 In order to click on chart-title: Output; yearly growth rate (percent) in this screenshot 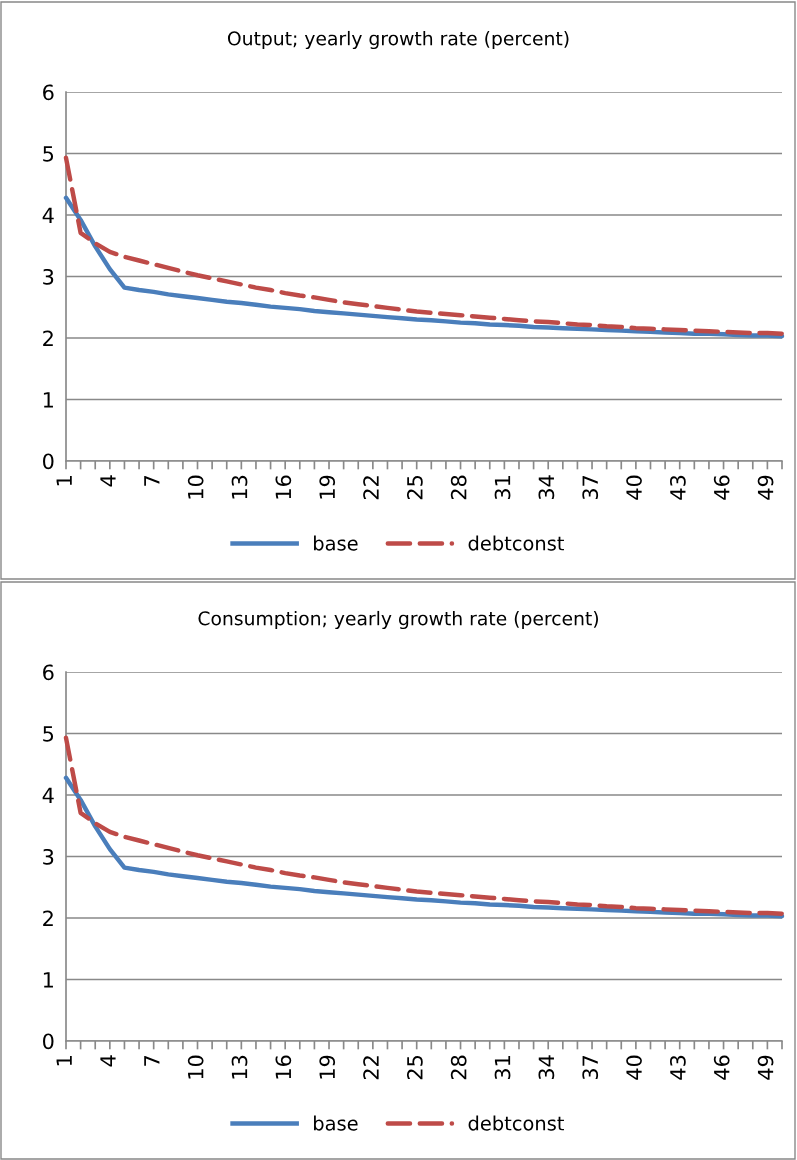, I will do `click(398, 40)`.